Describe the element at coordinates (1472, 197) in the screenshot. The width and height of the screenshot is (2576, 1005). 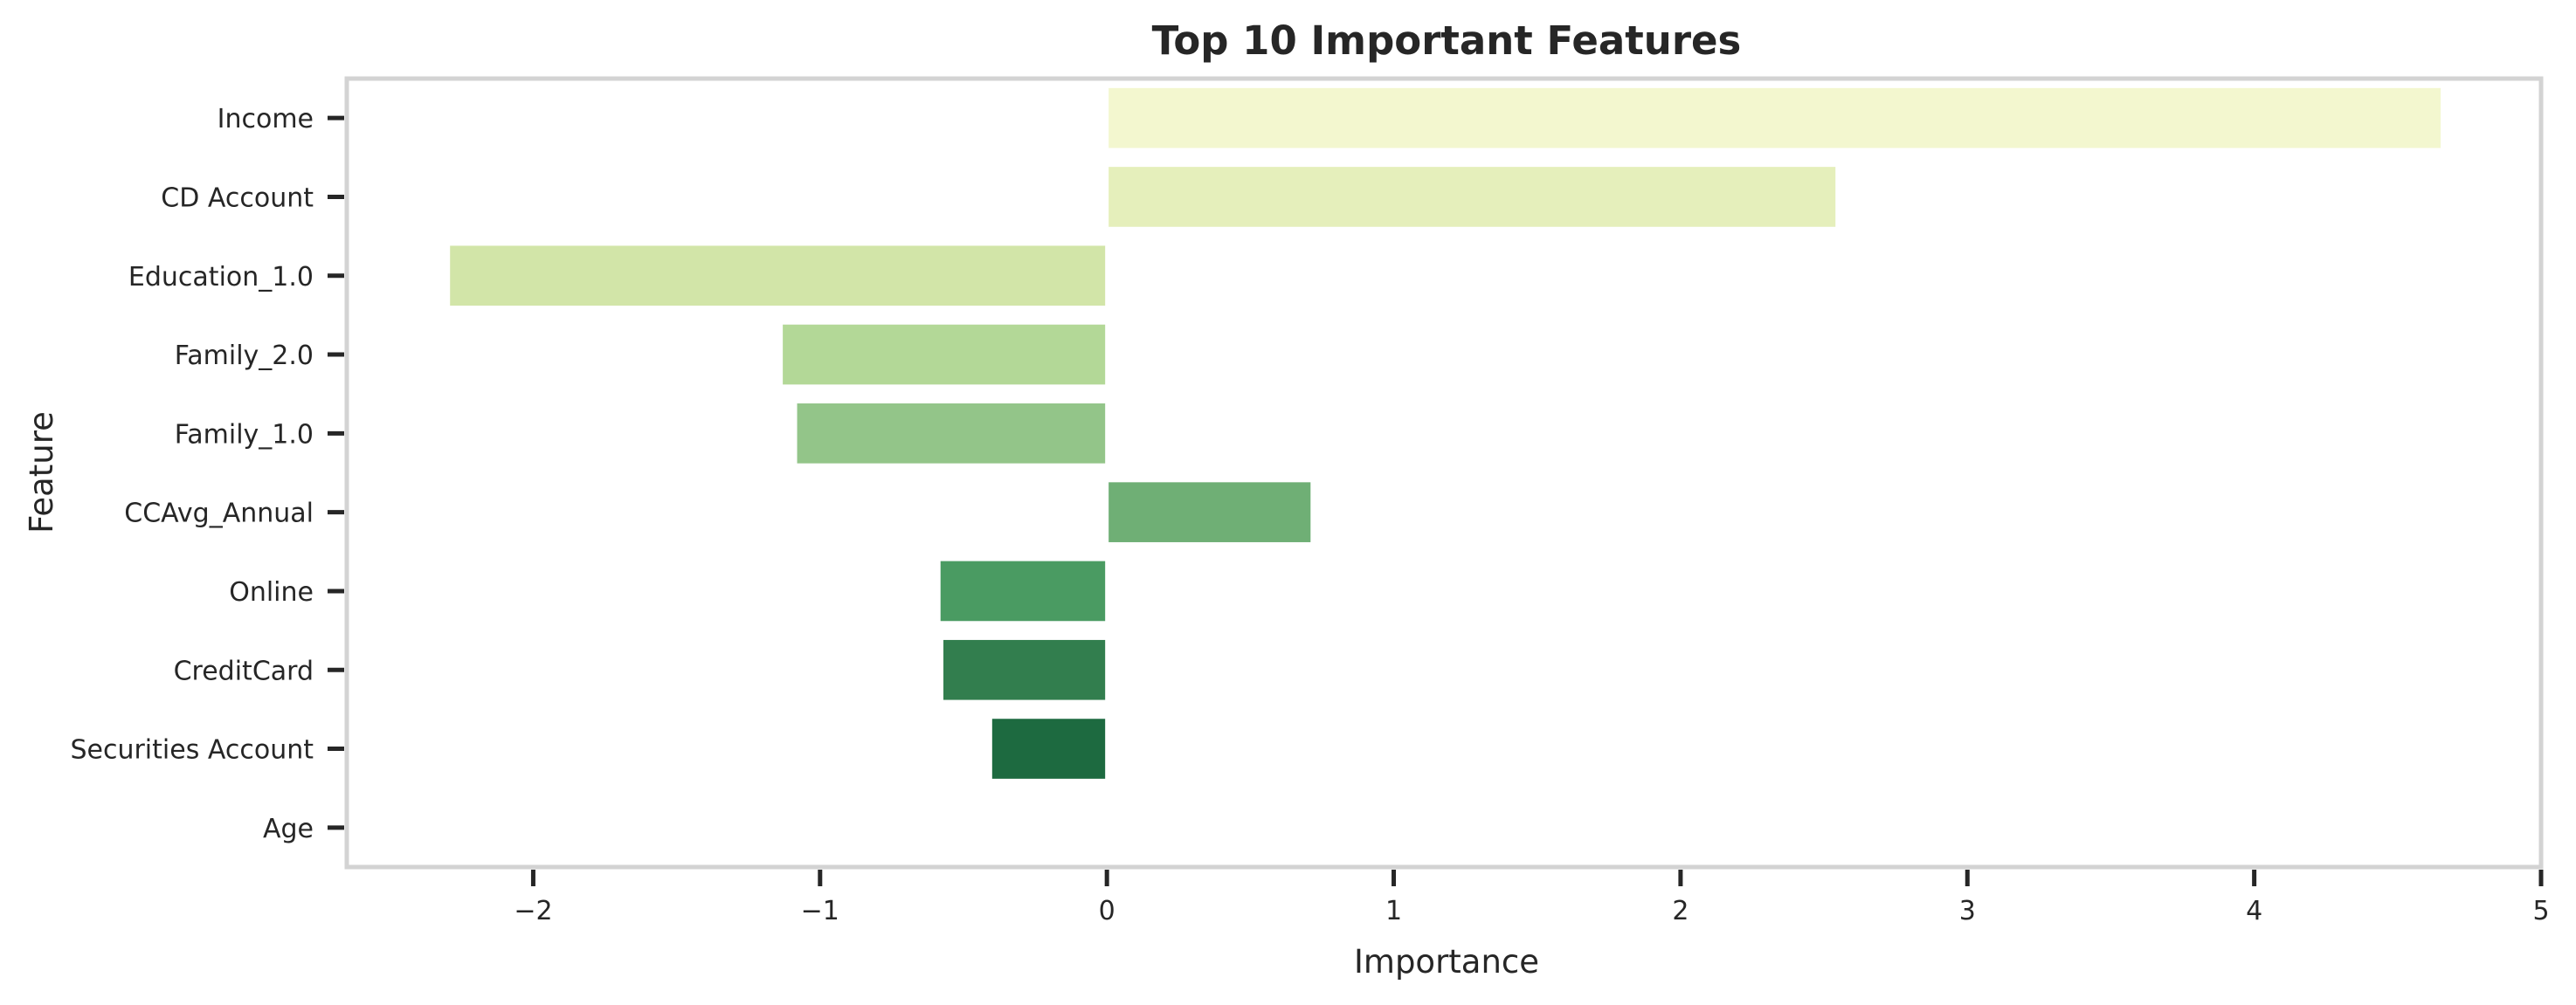
I see `bar-cd-account` at that location.